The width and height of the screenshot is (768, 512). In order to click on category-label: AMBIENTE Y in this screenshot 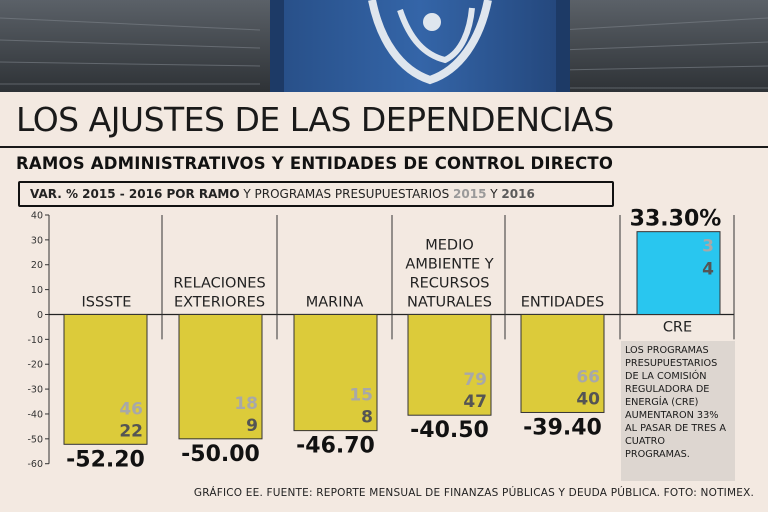, I will do `click(449, 264)`.